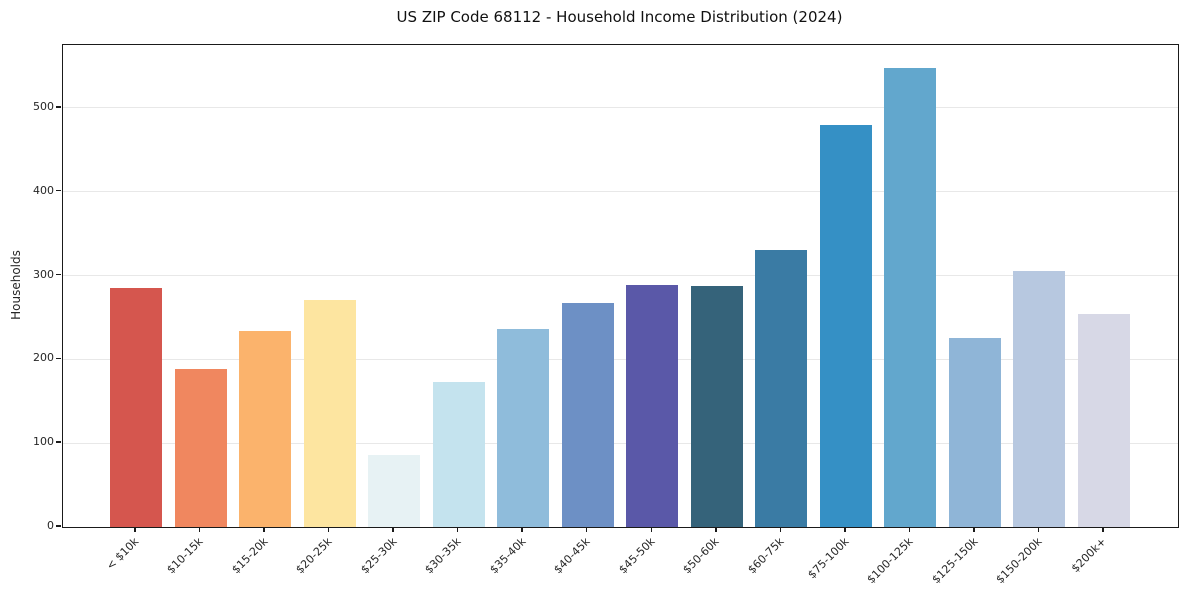 This screenshot has height=590, width=1189. I want to click on x-tick-label-$150-200k: $150-200k, so click(1019, 561).